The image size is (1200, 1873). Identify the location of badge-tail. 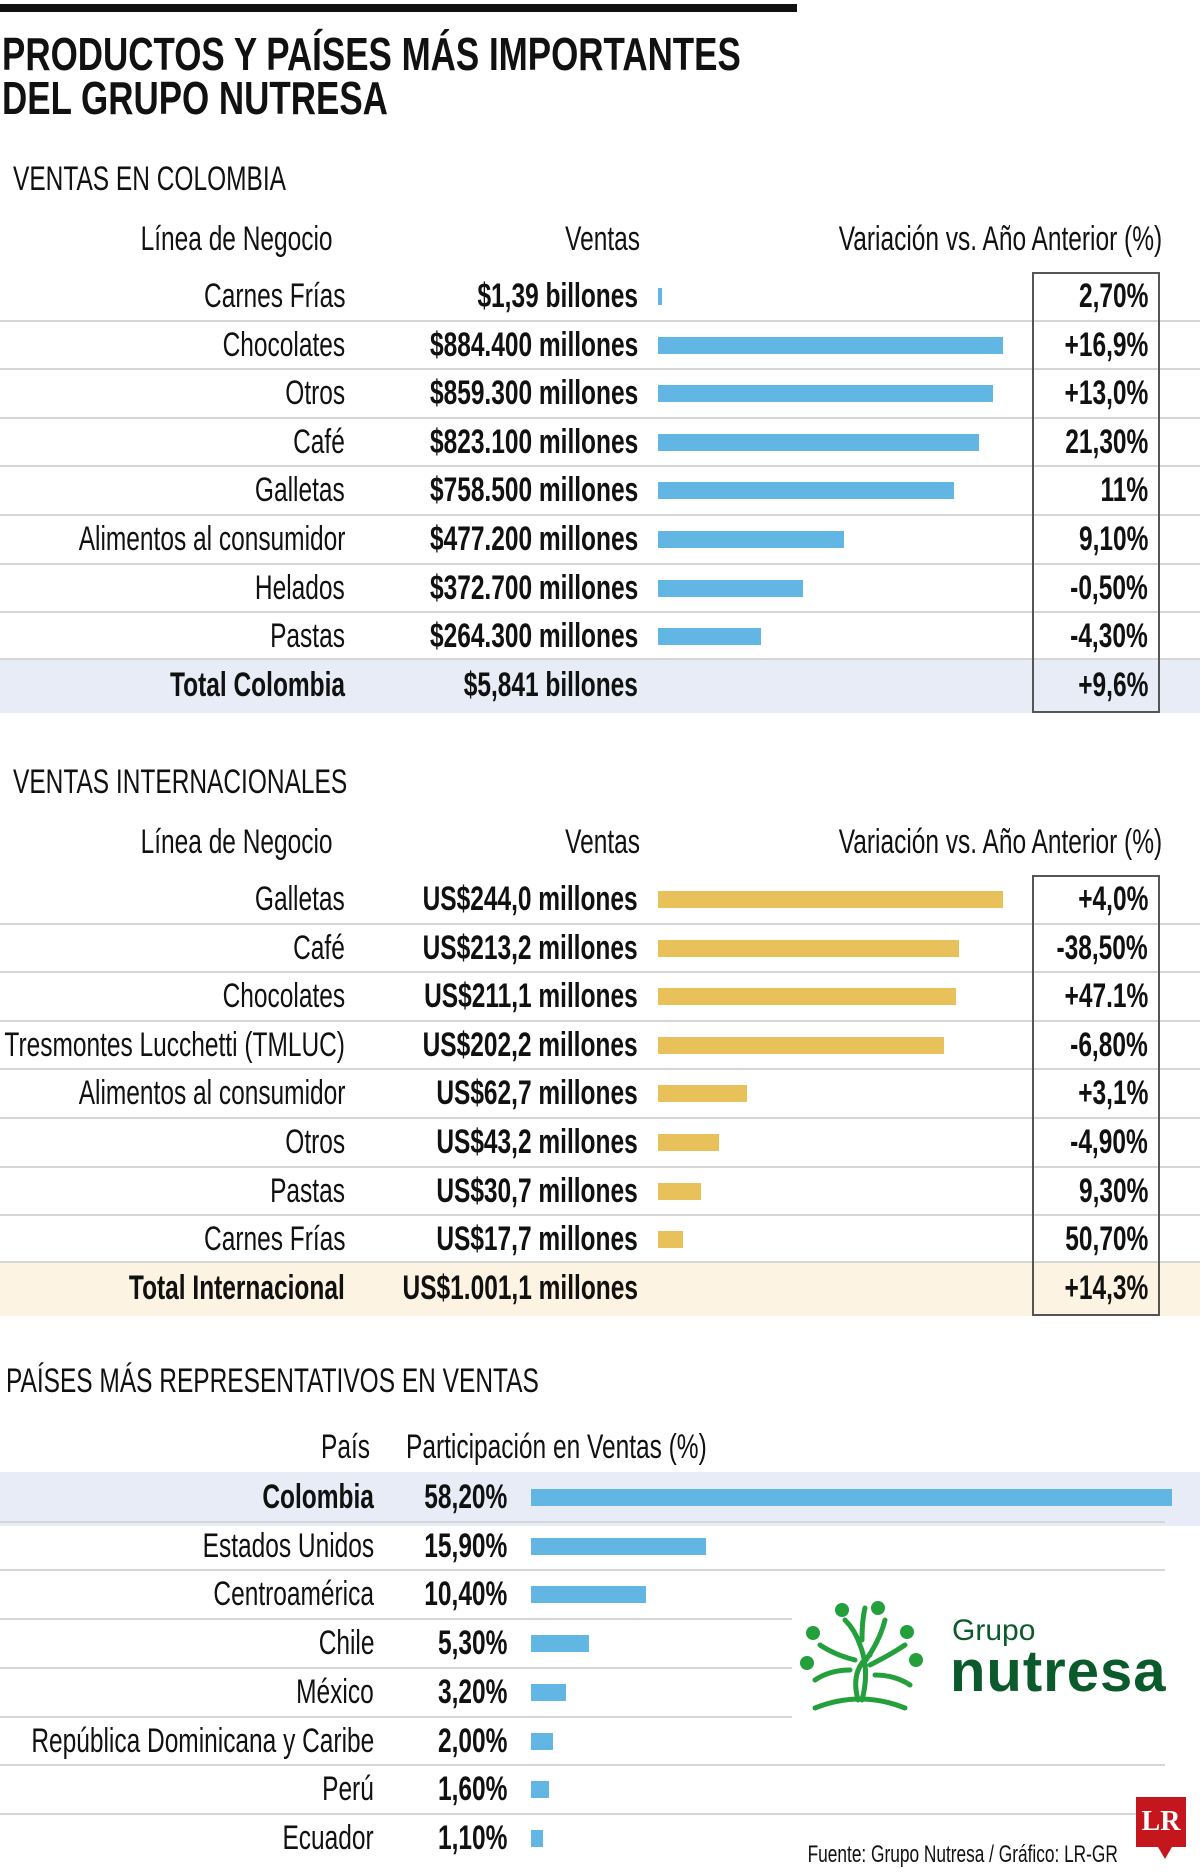
(1165, 1853).